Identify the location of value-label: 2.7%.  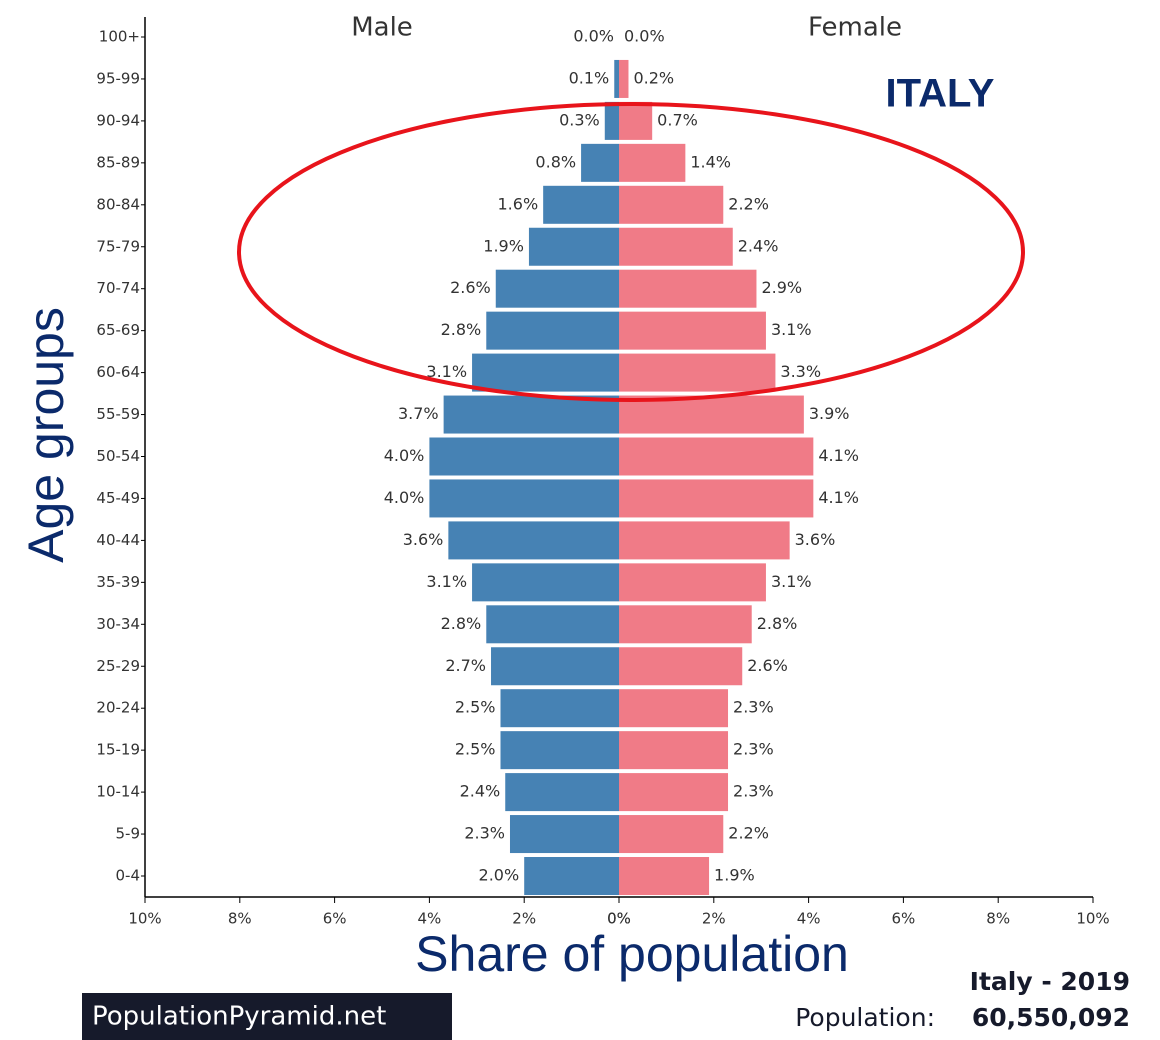
(465, 665).